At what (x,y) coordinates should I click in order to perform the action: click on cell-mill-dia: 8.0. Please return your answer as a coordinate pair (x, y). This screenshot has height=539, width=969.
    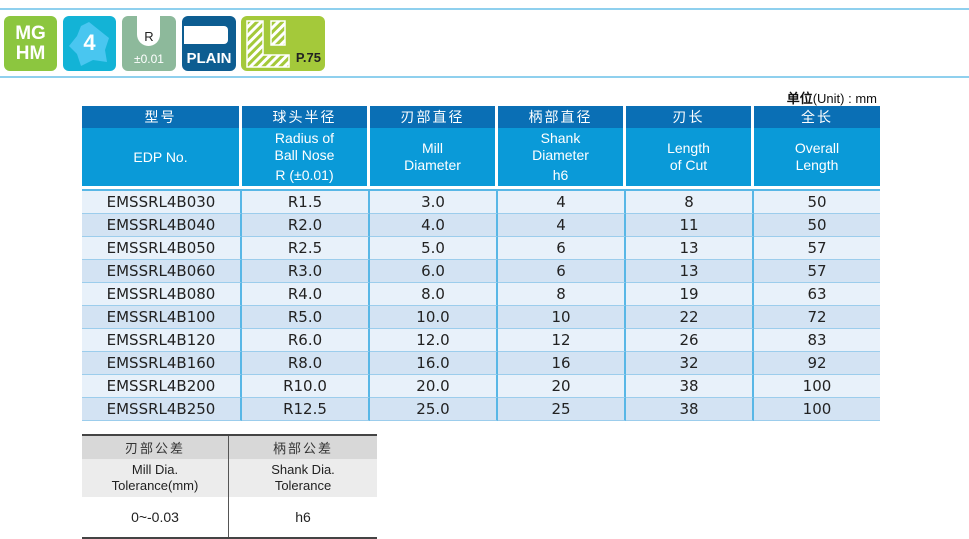
    Looking at the image, I should click on (434, 294).